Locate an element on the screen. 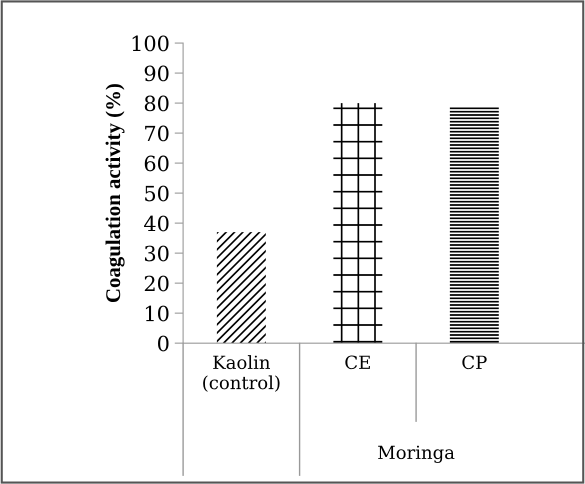 This screenshot has height=484, width=585. y-tick-label: 10 is located at coordinates (157, 314).